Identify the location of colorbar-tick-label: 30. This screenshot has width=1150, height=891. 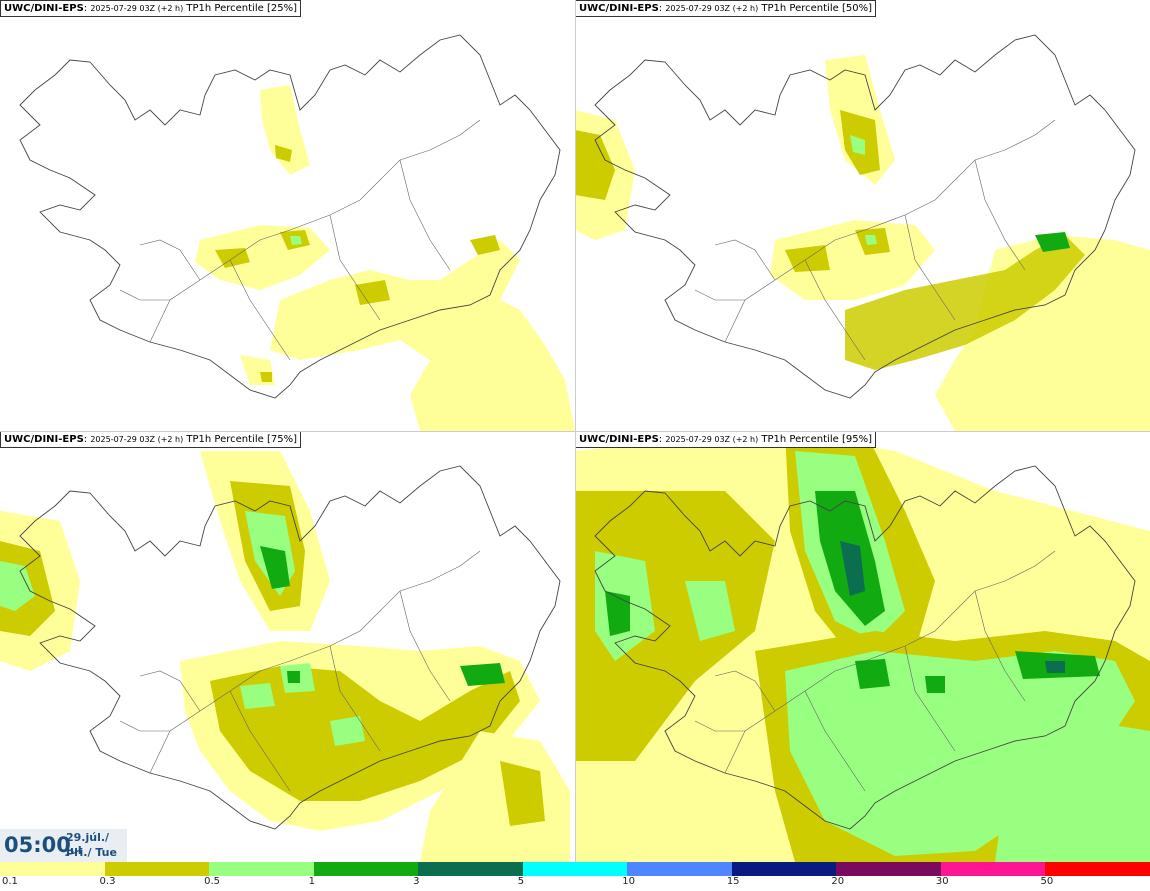
(942, 881).